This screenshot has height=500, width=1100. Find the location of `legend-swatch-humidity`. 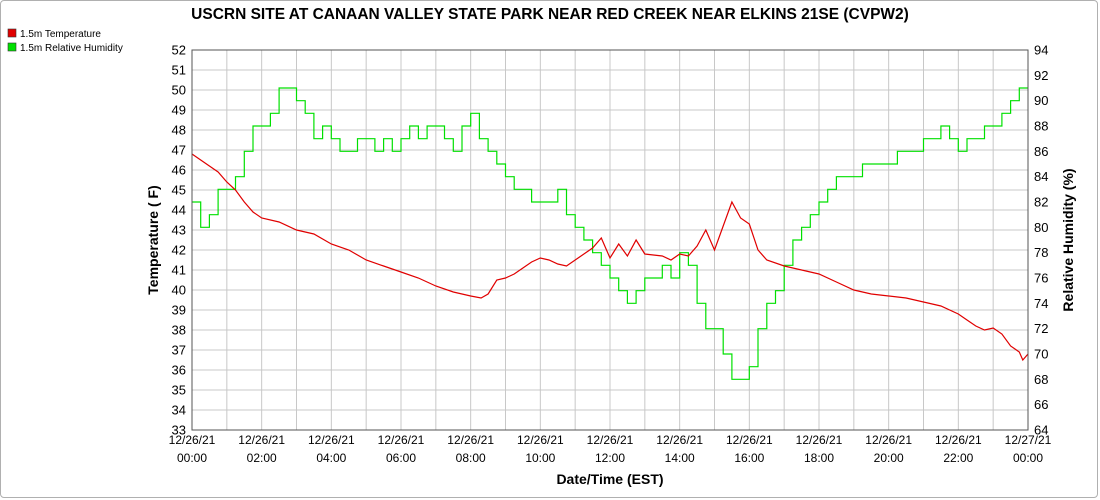

legend-swatch-humidity is located at coordinates (12, 47).